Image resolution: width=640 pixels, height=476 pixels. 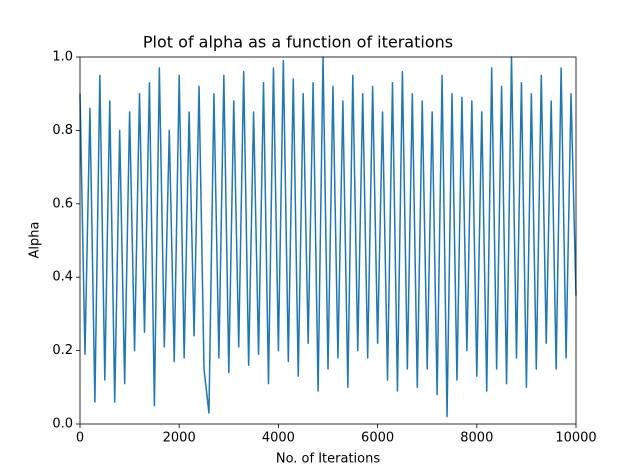 What do you see at coordinates (328, 459) in the screenshot?
I see `x-axis-label: No. of Iterations` at bounding box center [328, 459].